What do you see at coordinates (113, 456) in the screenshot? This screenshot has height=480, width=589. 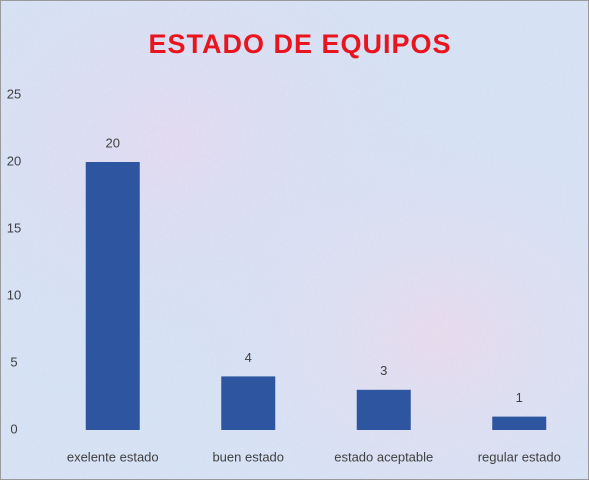 I see `x-tick-label: exelente estado` at bounding box center [113, 456].